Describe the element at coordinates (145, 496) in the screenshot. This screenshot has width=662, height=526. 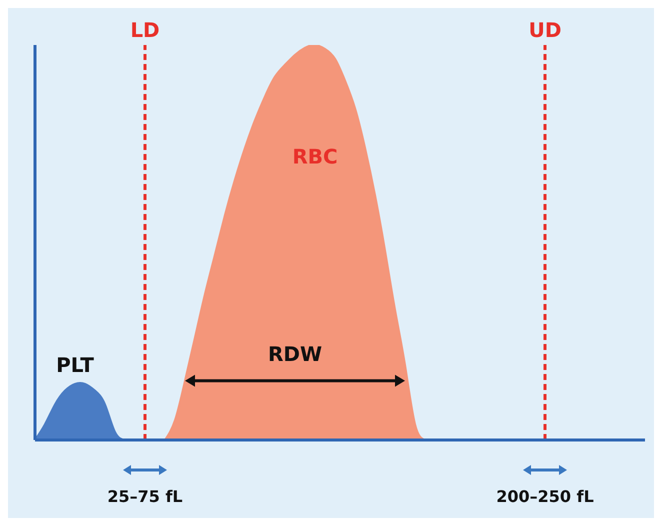
I see `text: 25–75 fL` at that location.